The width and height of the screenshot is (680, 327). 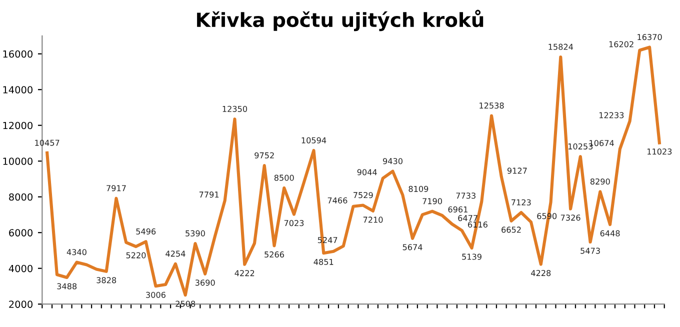 I want to click on data-label: 3488, so click(x=67, y=286).